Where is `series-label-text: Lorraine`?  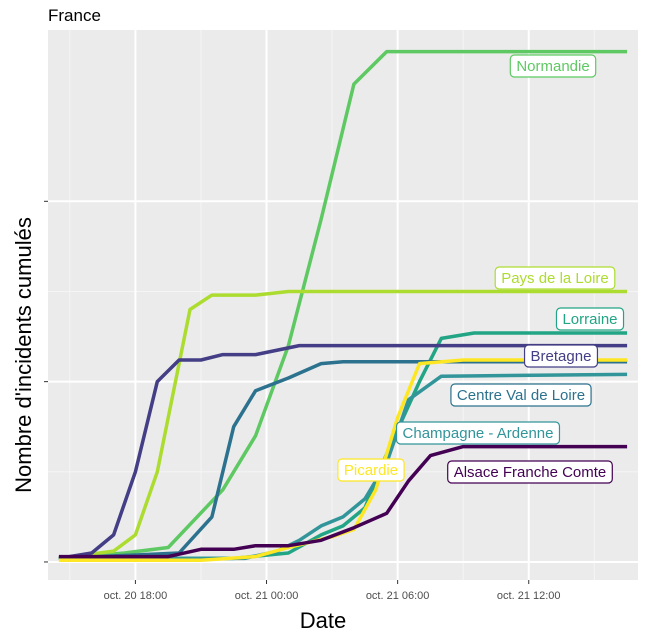 series-label-text: Lorraine is located at coordinates (589, 319).